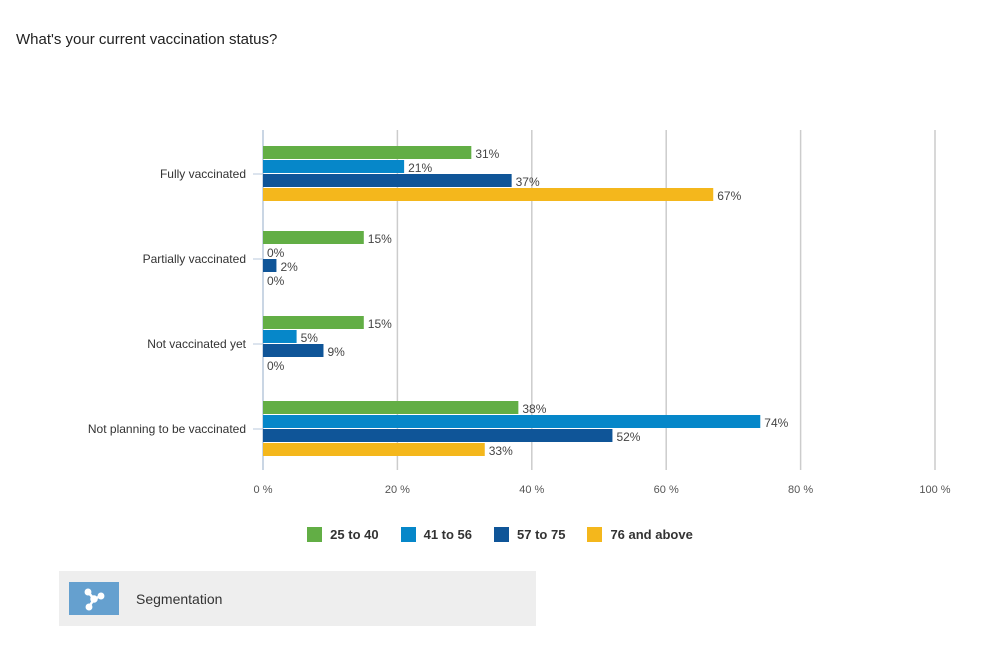 The width and height of the screenshot is (1000, 645). What do you see at coordinates (310, 338) in the screenshot?
I see `data-label: 5%` at bounding box center [310, 338].